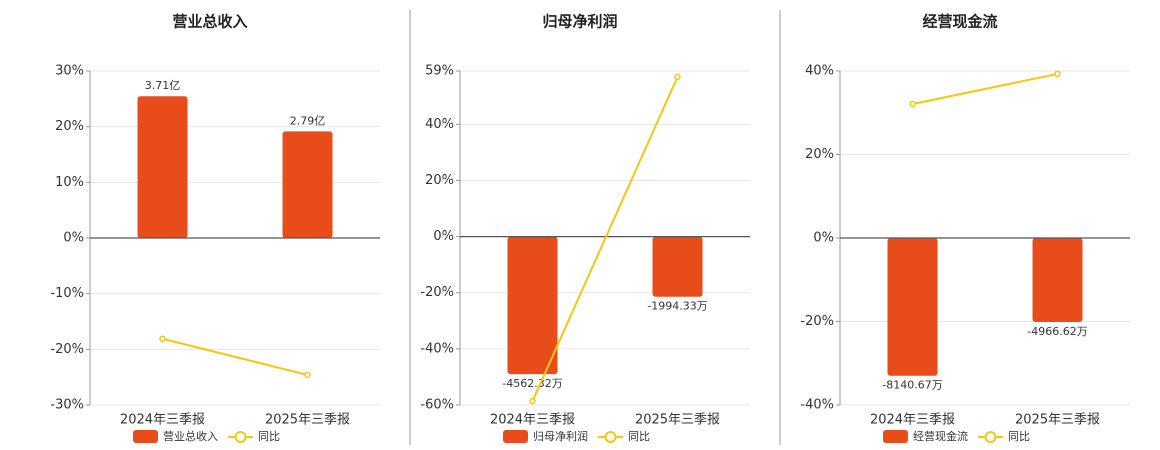 The image size is (1160, 450). What do you see at coordinates (912, 385) in the screenshot?
I see `bar-value-label: -8140.67万` at bounding box center [912, 385].